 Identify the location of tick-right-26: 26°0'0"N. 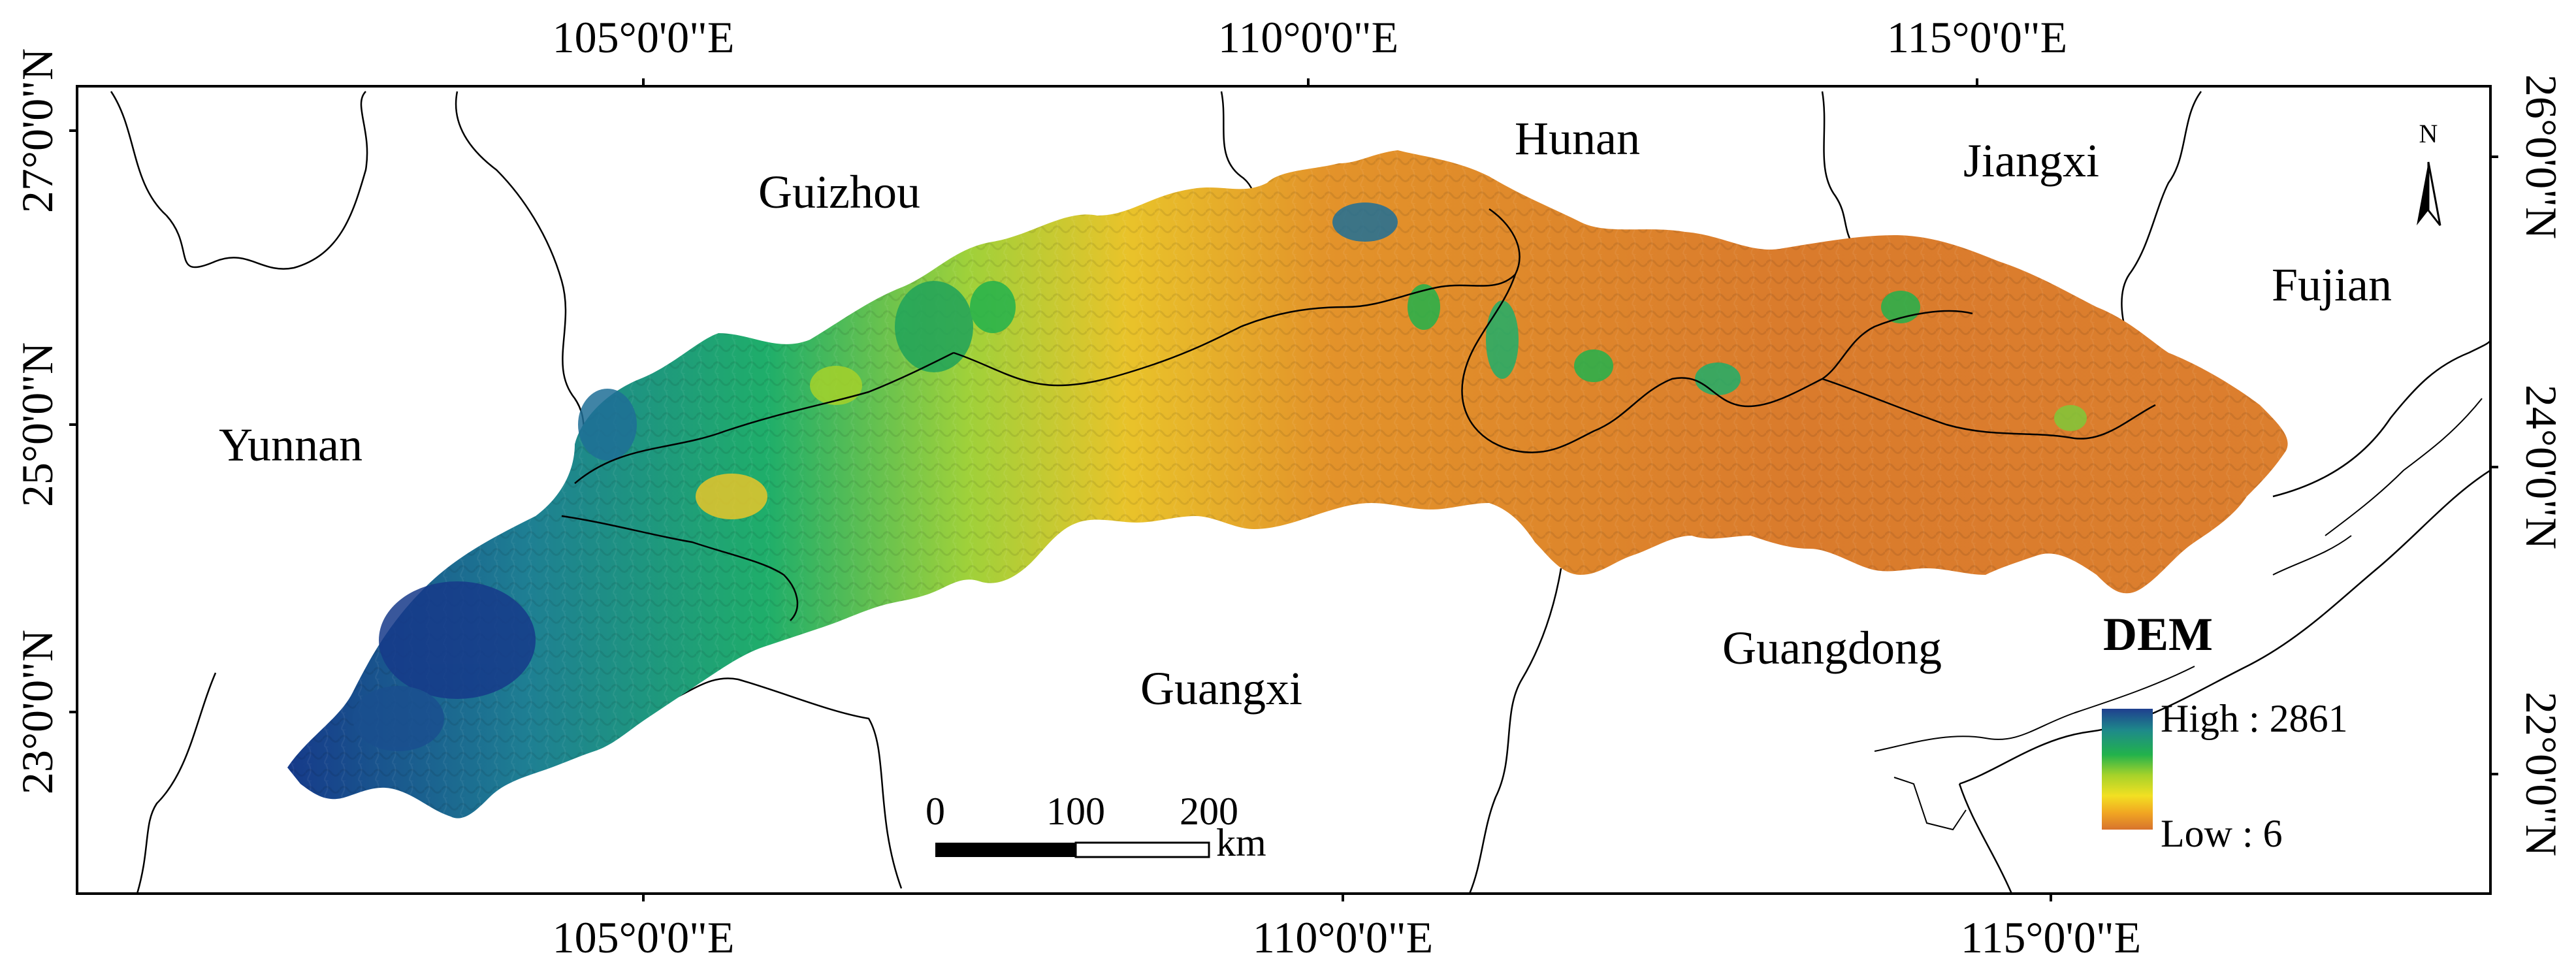
(2541, 156).